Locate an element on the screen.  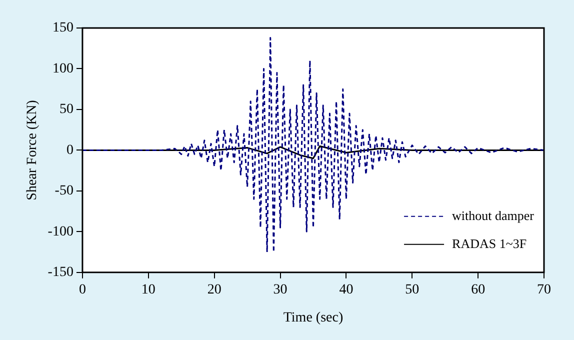
x-tick-label: 50 is located at coordinates (412, 290).